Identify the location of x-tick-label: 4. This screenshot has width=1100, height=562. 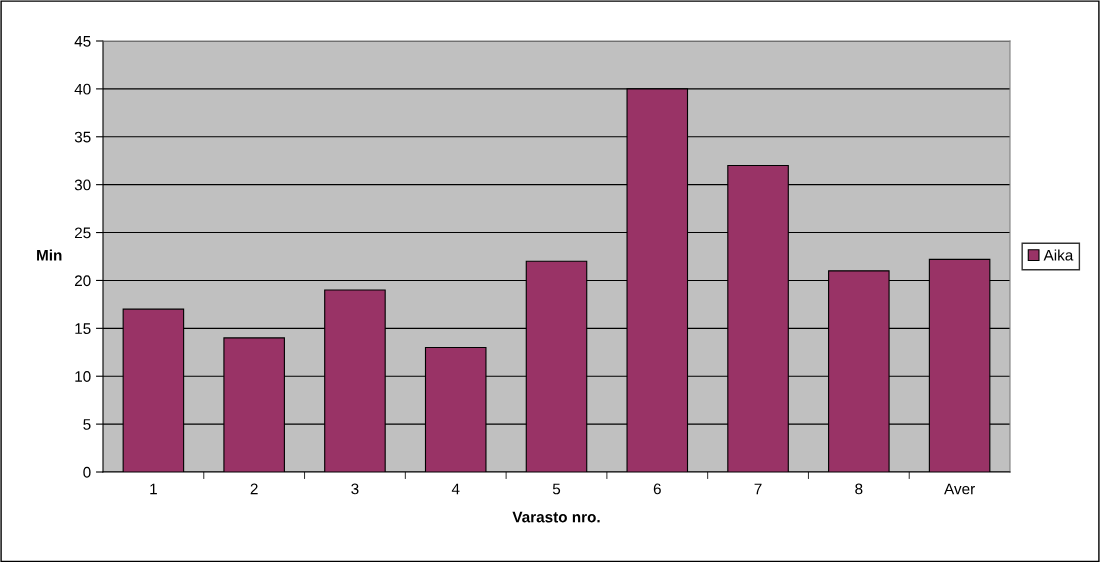
(455, 489).